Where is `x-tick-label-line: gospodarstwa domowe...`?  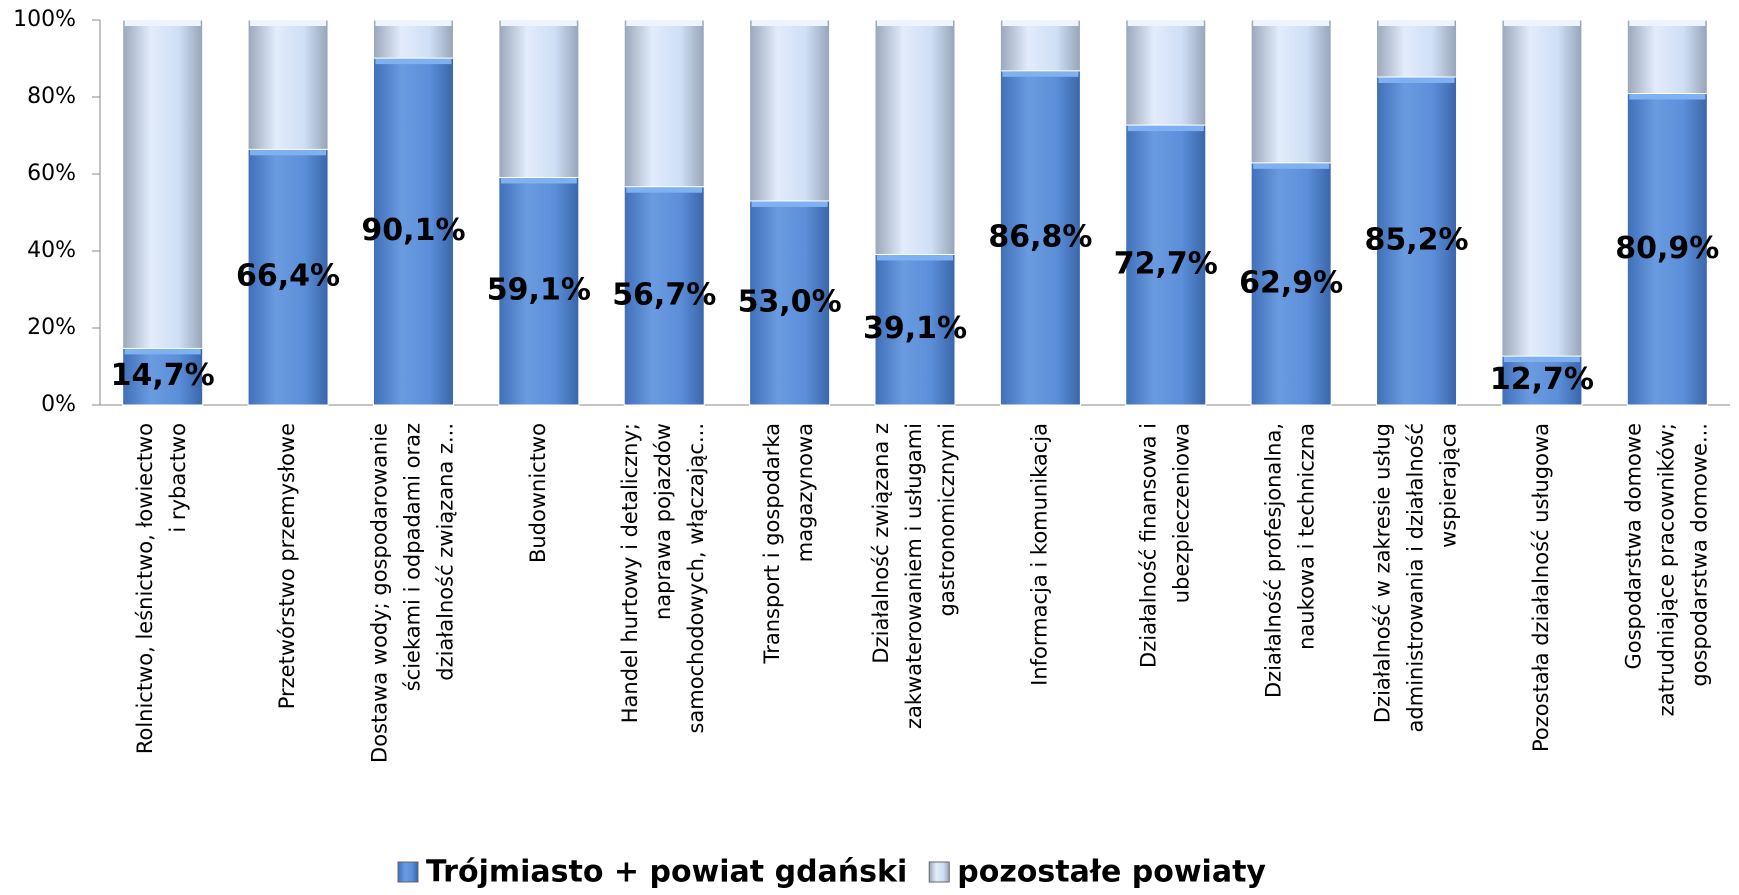
x-tick-label-line: gospodarstwa domowe... is located at coordinates (1699, 555).